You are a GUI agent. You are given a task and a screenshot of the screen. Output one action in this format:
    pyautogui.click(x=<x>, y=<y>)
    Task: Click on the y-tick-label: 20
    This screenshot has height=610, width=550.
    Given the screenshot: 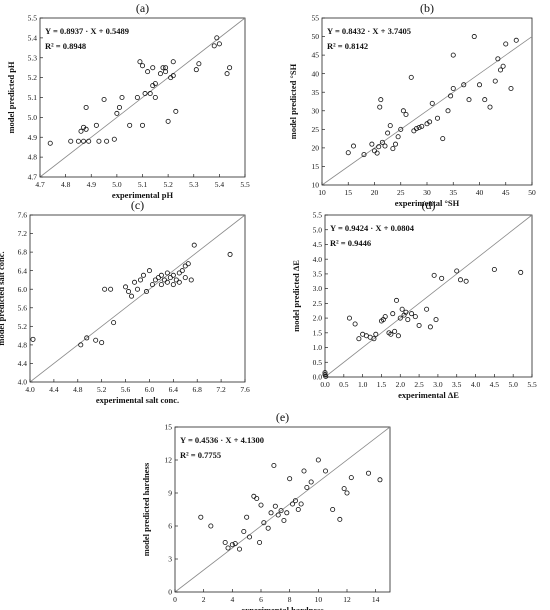 What is the action you would take?
    pyautogui.click(x=316, y=147)
    